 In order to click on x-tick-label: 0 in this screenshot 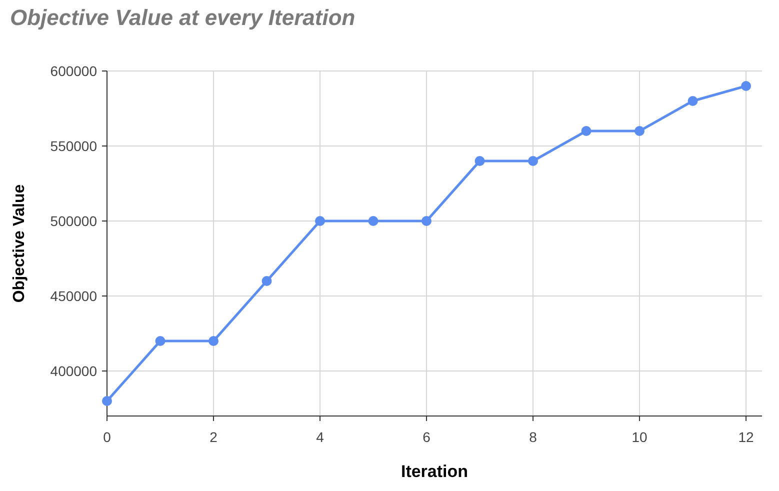, I will do `click(107, 437)`.